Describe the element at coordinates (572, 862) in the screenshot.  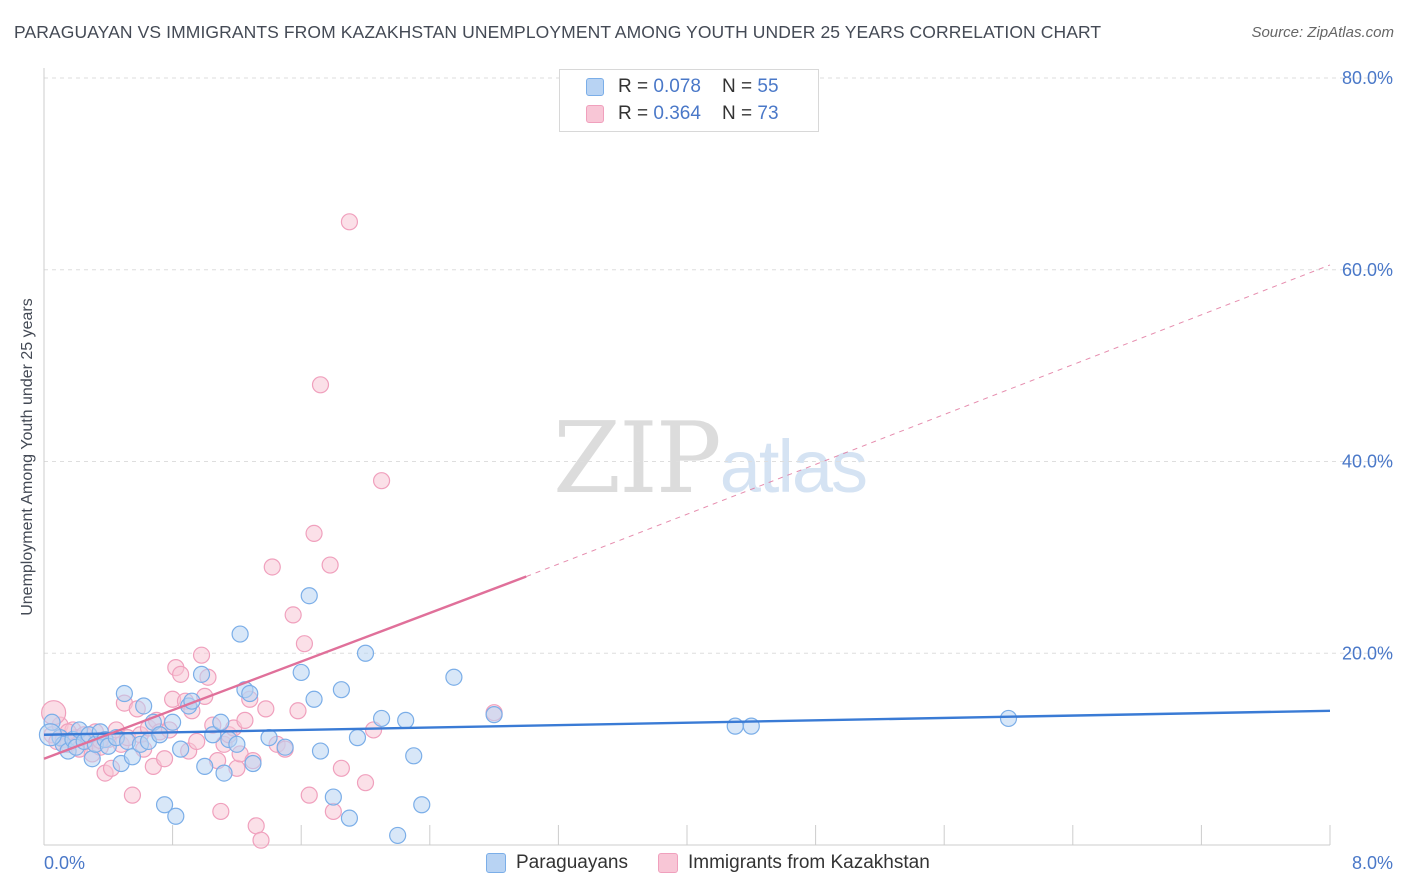
I see `legend-label-paraguayans: Paraguayans` at that location.